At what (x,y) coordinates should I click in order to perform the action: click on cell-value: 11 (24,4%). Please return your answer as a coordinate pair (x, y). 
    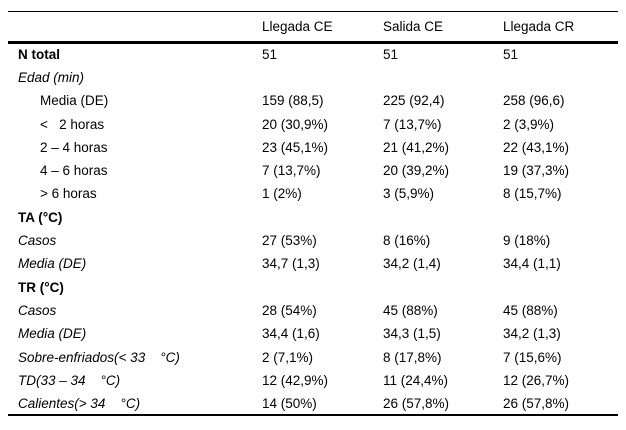
    Looking at the image, I should click on (416, 380).